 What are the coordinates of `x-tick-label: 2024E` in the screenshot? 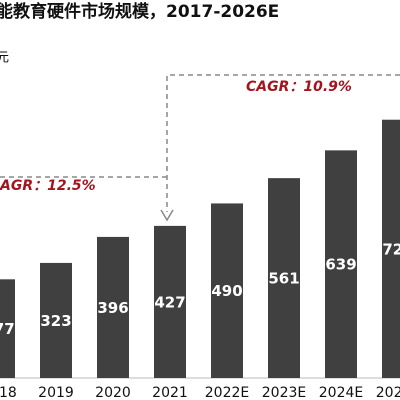 It's located at (341, 392).